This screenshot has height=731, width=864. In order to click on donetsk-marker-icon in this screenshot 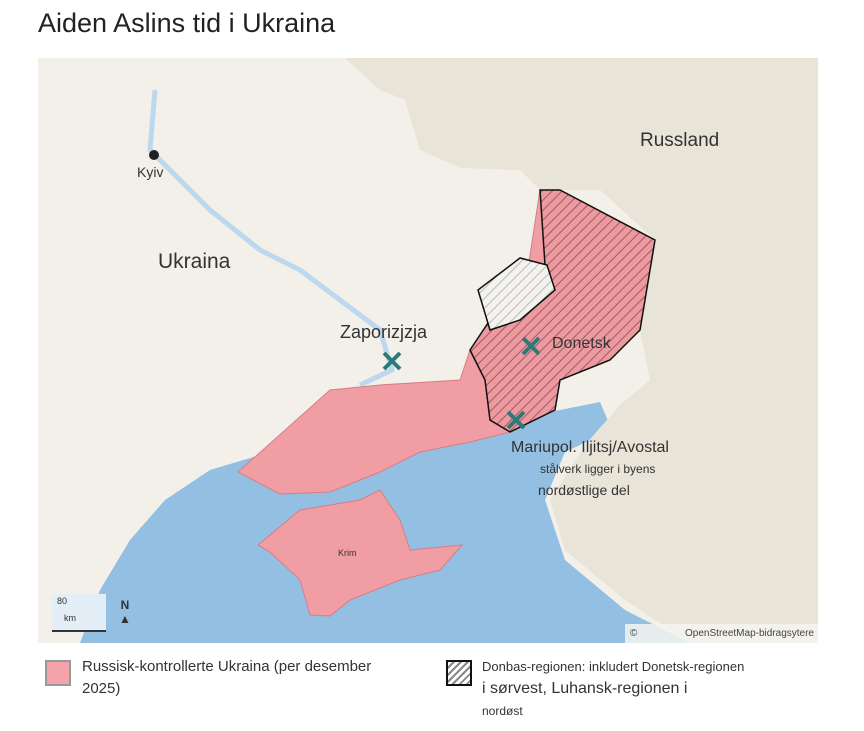, I will do `click(531, 346)`.